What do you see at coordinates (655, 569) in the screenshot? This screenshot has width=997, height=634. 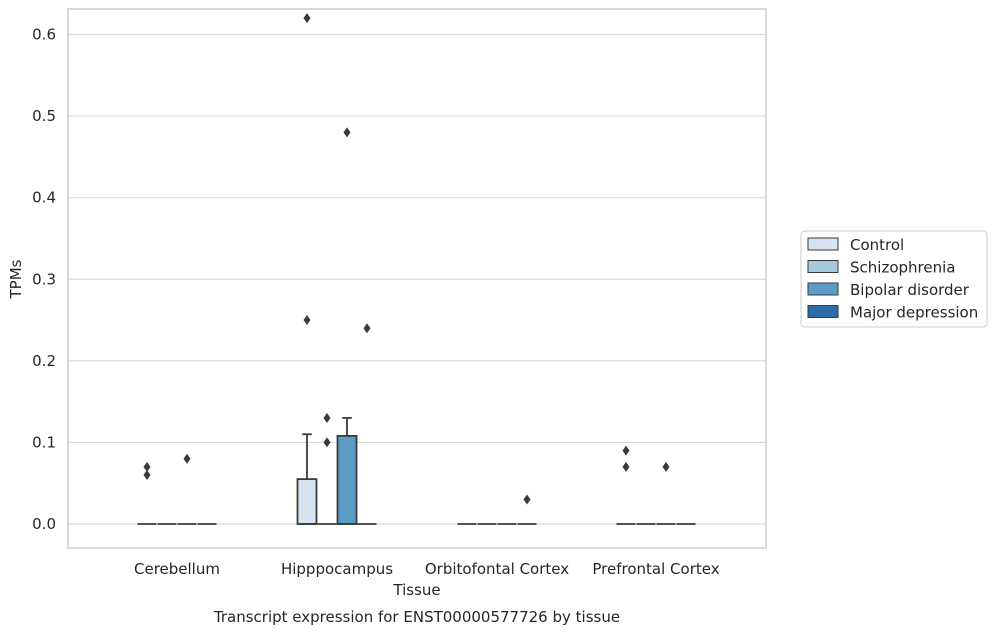 I see `x-tick-label: Prefrontal Cortex` at bounding box center [655, 569].